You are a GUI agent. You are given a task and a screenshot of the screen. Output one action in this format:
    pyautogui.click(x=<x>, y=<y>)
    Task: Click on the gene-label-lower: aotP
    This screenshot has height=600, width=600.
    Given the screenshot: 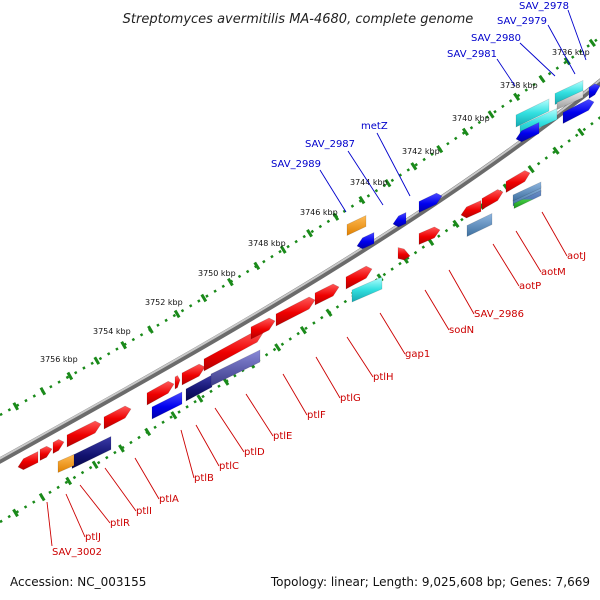 What is the action you would take?
    pyautogui.click(x=530, y=286)
    